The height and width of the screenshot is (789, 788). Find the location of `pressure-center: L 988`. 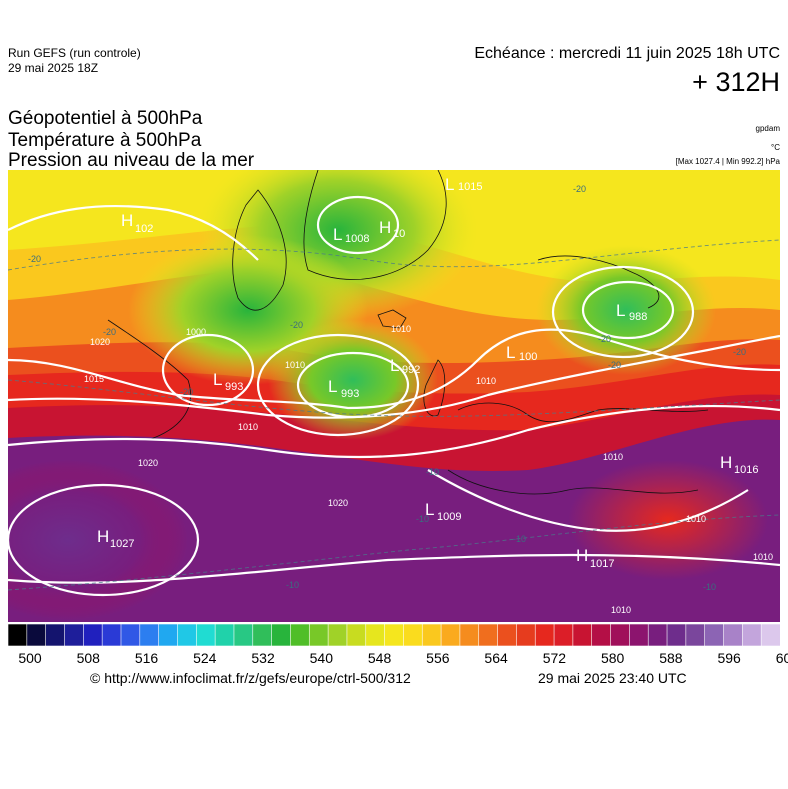

pressure-center: L 988 is located at coordinates (631, 312).